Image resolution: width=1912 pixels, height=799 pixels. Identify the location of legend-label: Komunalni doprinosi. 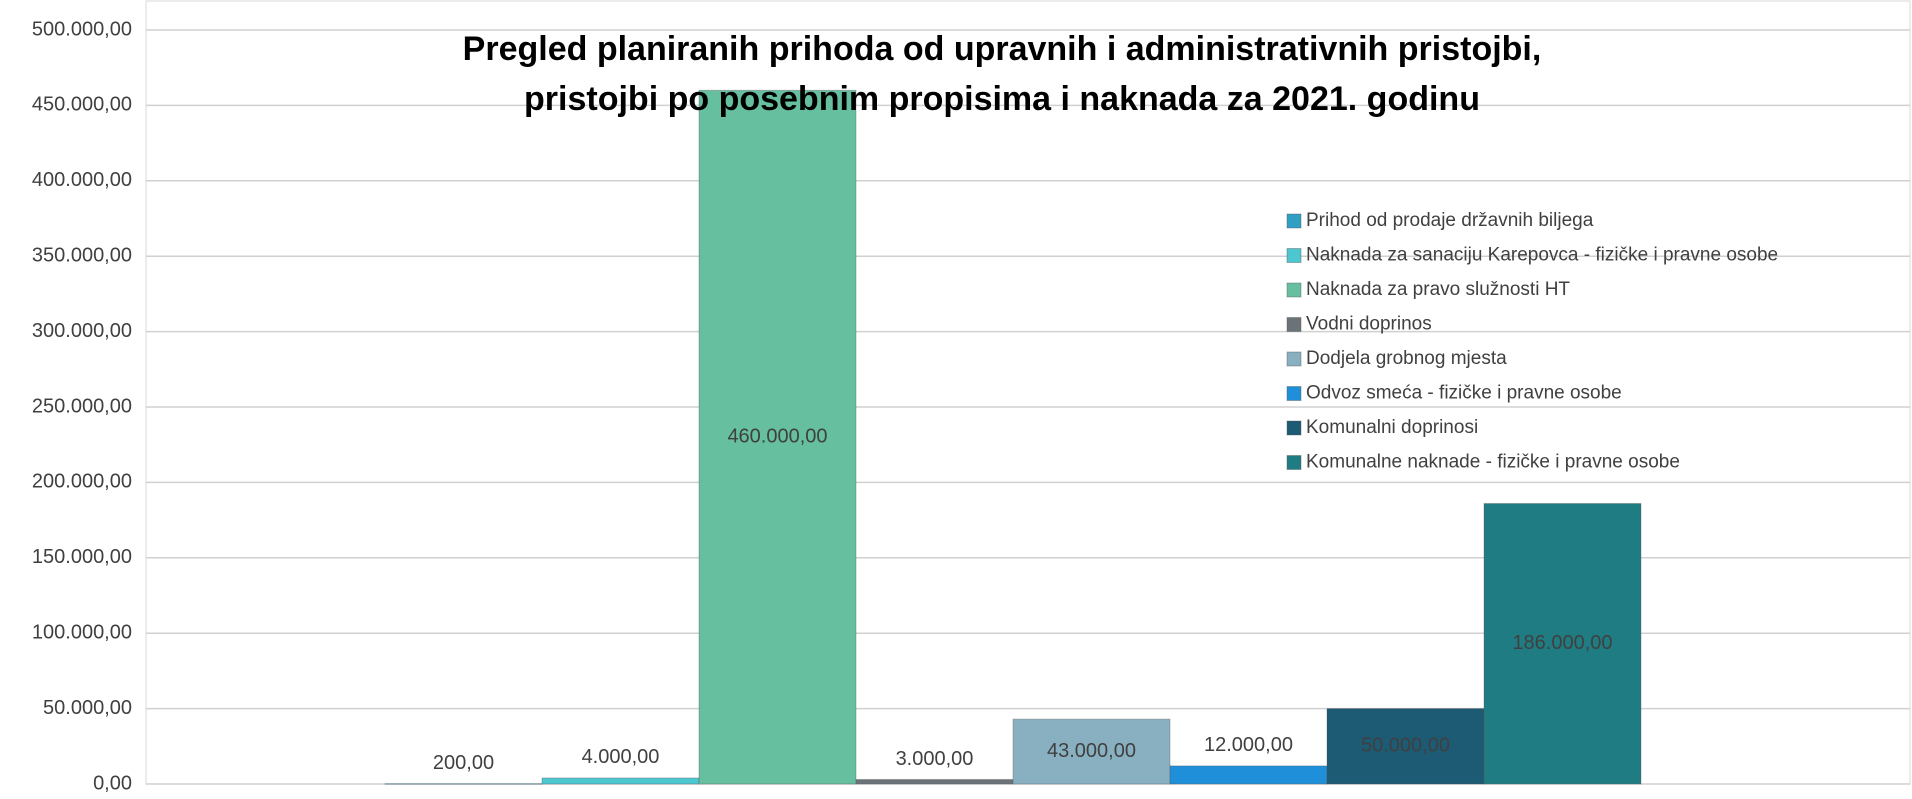
(1392, 427).